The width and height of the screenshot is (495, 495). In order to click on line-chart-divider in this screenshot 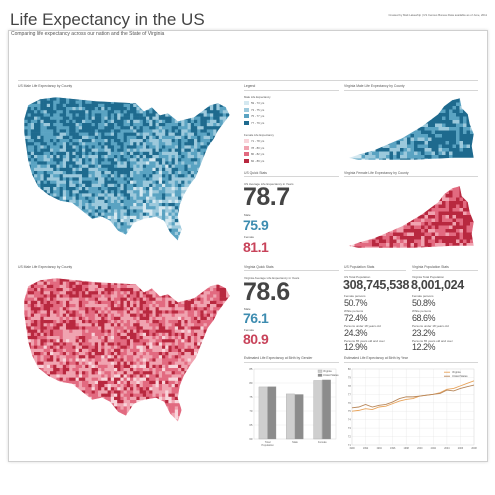, I will do `click(411, 362)`.